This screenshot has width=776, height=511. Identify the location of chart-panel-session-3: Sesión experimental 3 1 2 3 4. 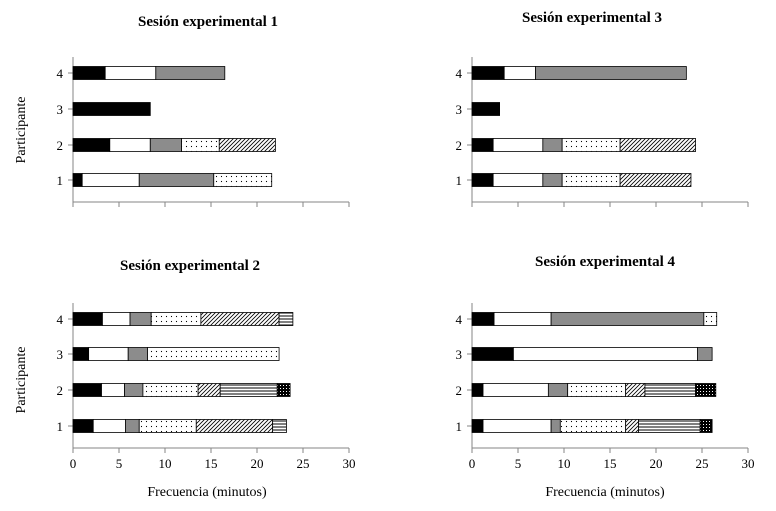
(602, 108).